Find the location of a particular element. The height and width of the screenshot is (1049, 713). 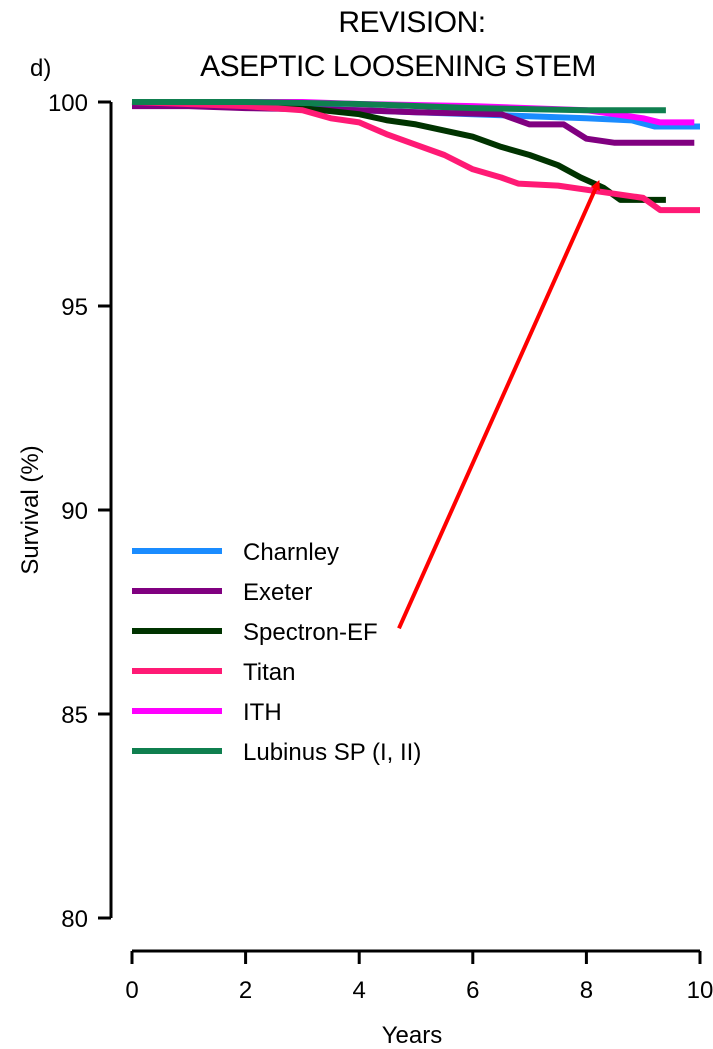

x-tick-label: 10 is located at coordinates (700, 990).